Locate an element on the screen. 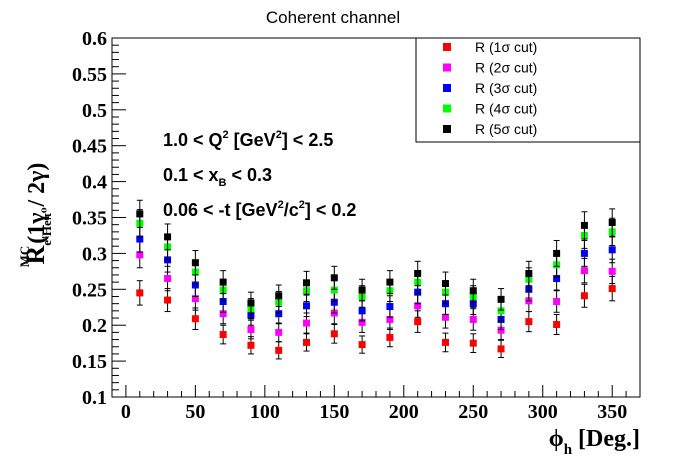 This screenshot has width=696, height=472. legend-label: R (2σ cut) is located at coordinates (506, 68).